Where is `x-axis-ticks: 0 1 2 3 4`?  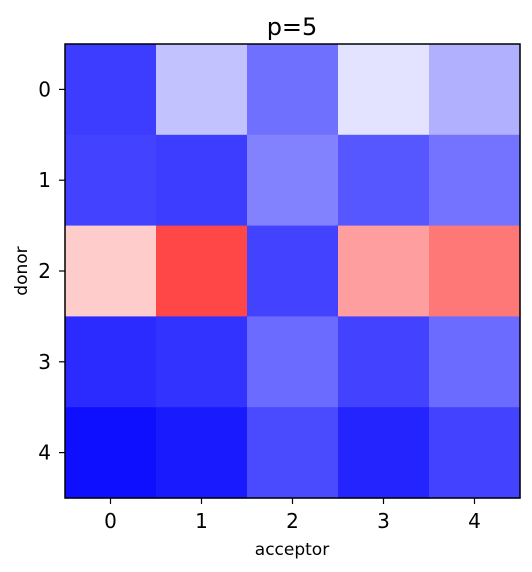
x-axis-ticks: 0 1 2 3 4 is located at coordinates (292, 515).